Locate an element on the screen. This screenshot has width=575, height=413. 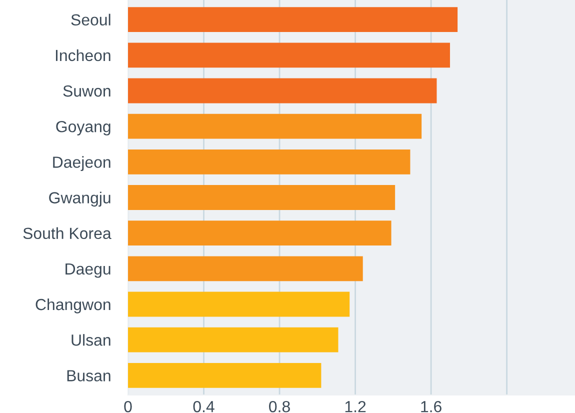
x-tick-label: 1.6 is located at coordinates (431, 406).